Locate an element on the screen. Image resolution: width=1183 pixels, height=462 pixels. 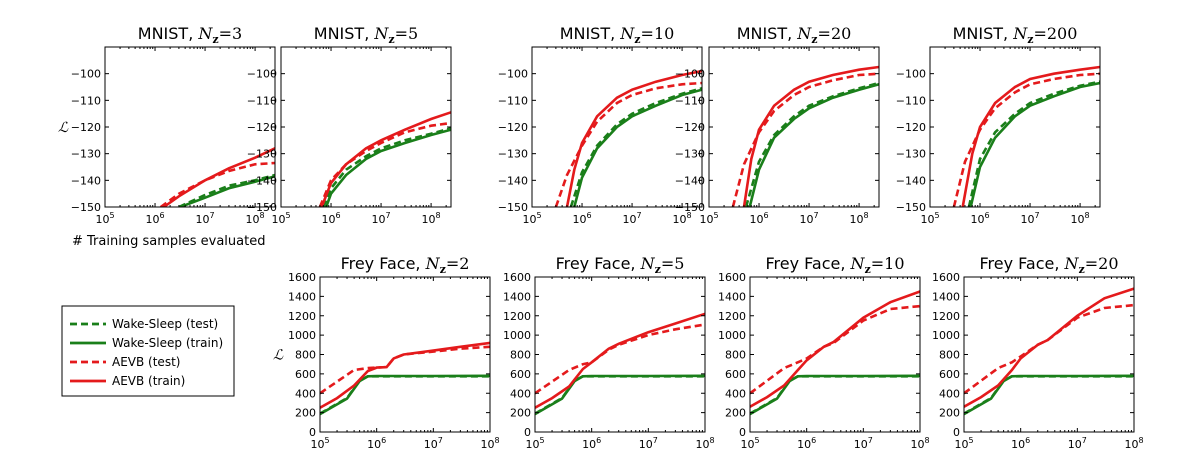
panel-title: MNIST, Nz=200 is located at coordinates (1015, 35).